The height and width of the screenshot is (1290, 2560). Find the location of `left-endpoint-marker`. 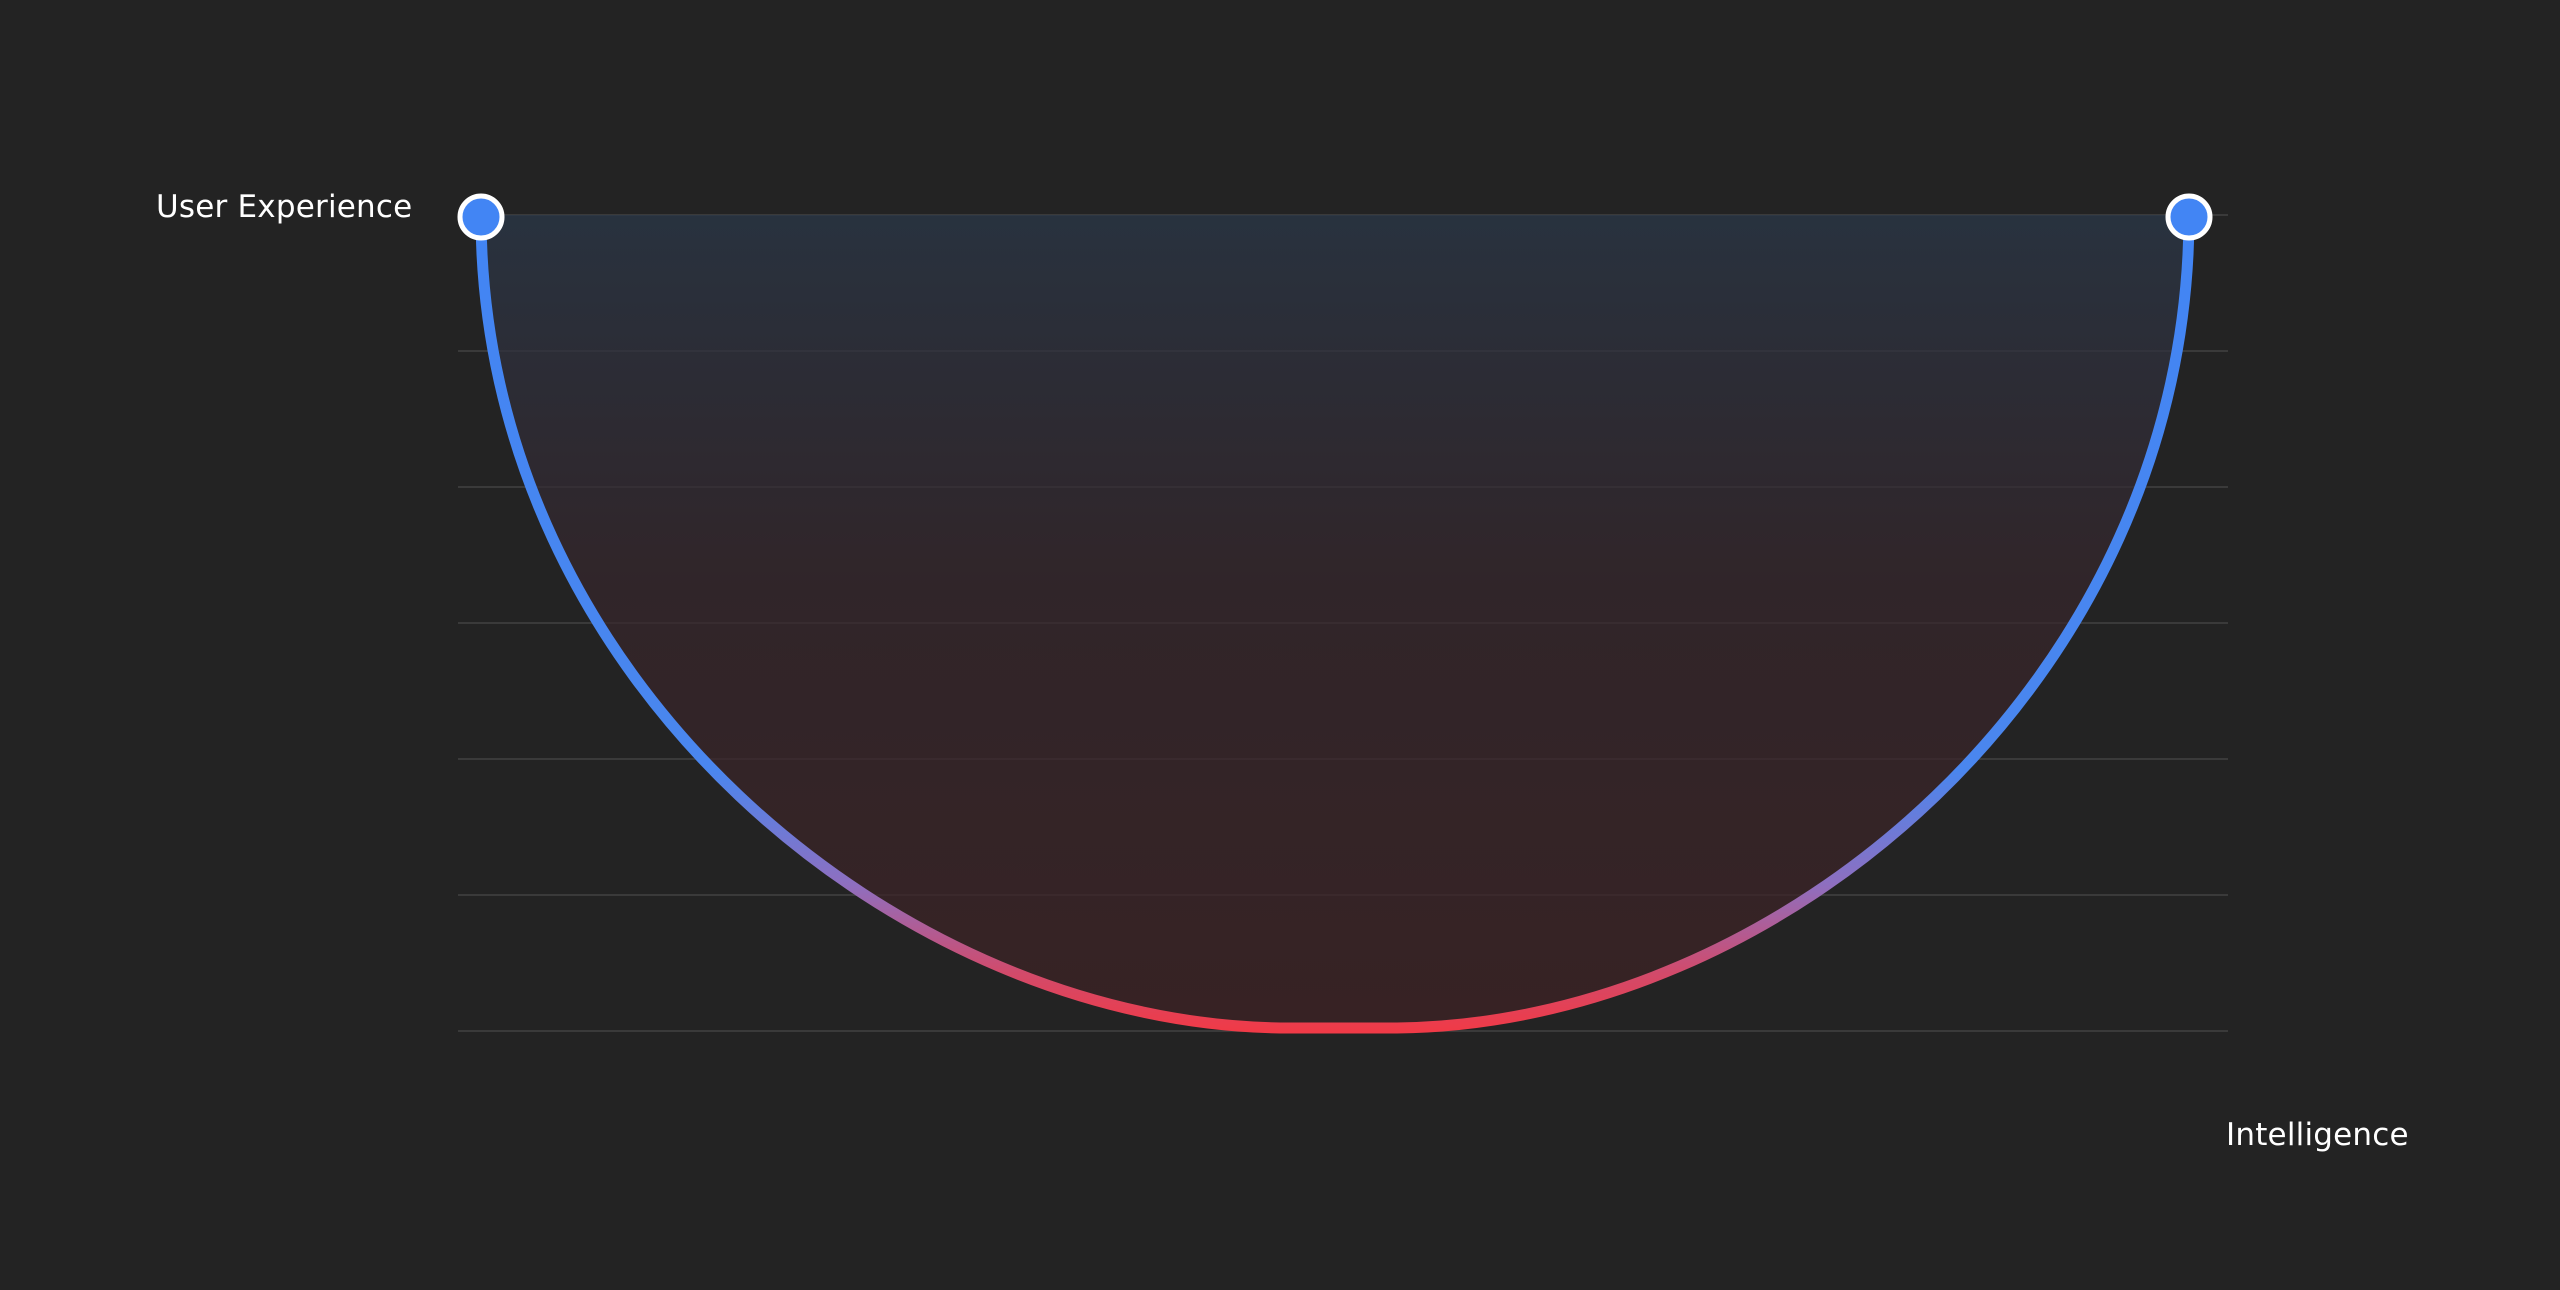

left-endpoint-marker is located at coordinates (481, 217).